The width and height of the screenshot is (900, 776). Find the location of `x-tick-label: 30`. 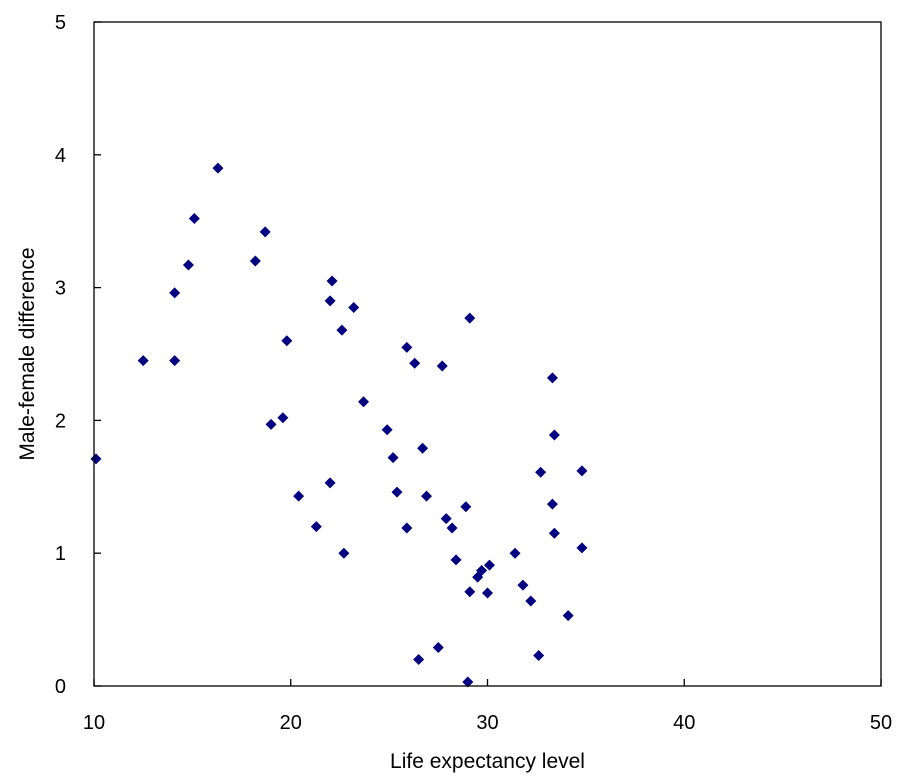

x-tick-label: 30 is located at coordinates (487, 723).